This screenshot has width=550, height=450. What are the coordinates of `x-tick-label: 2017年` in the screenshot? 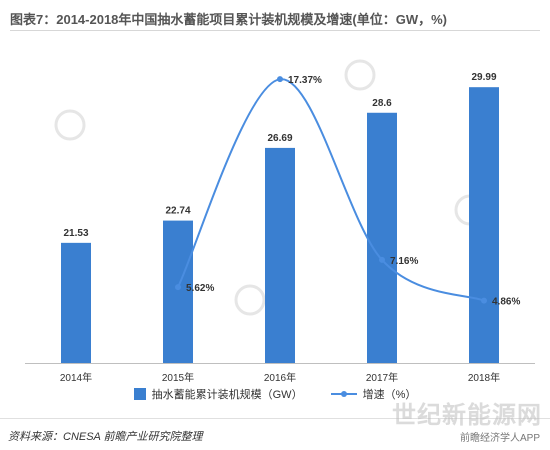 It's located at (382, 377).